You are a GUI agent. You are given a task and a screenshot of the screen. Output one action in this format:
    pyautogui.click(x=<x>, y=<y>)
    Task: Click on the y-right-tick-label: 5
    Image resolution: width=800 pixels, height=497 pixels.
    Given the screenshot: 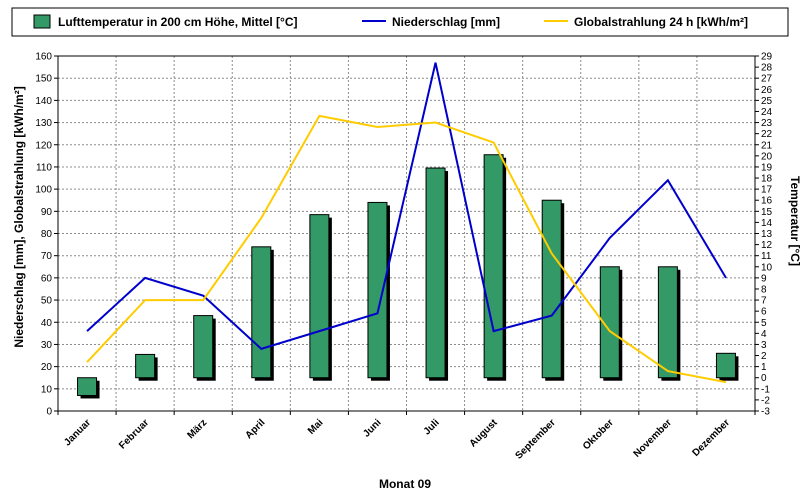 What is the action you would take?
    pyautogui.click(x=764, y=323)
    